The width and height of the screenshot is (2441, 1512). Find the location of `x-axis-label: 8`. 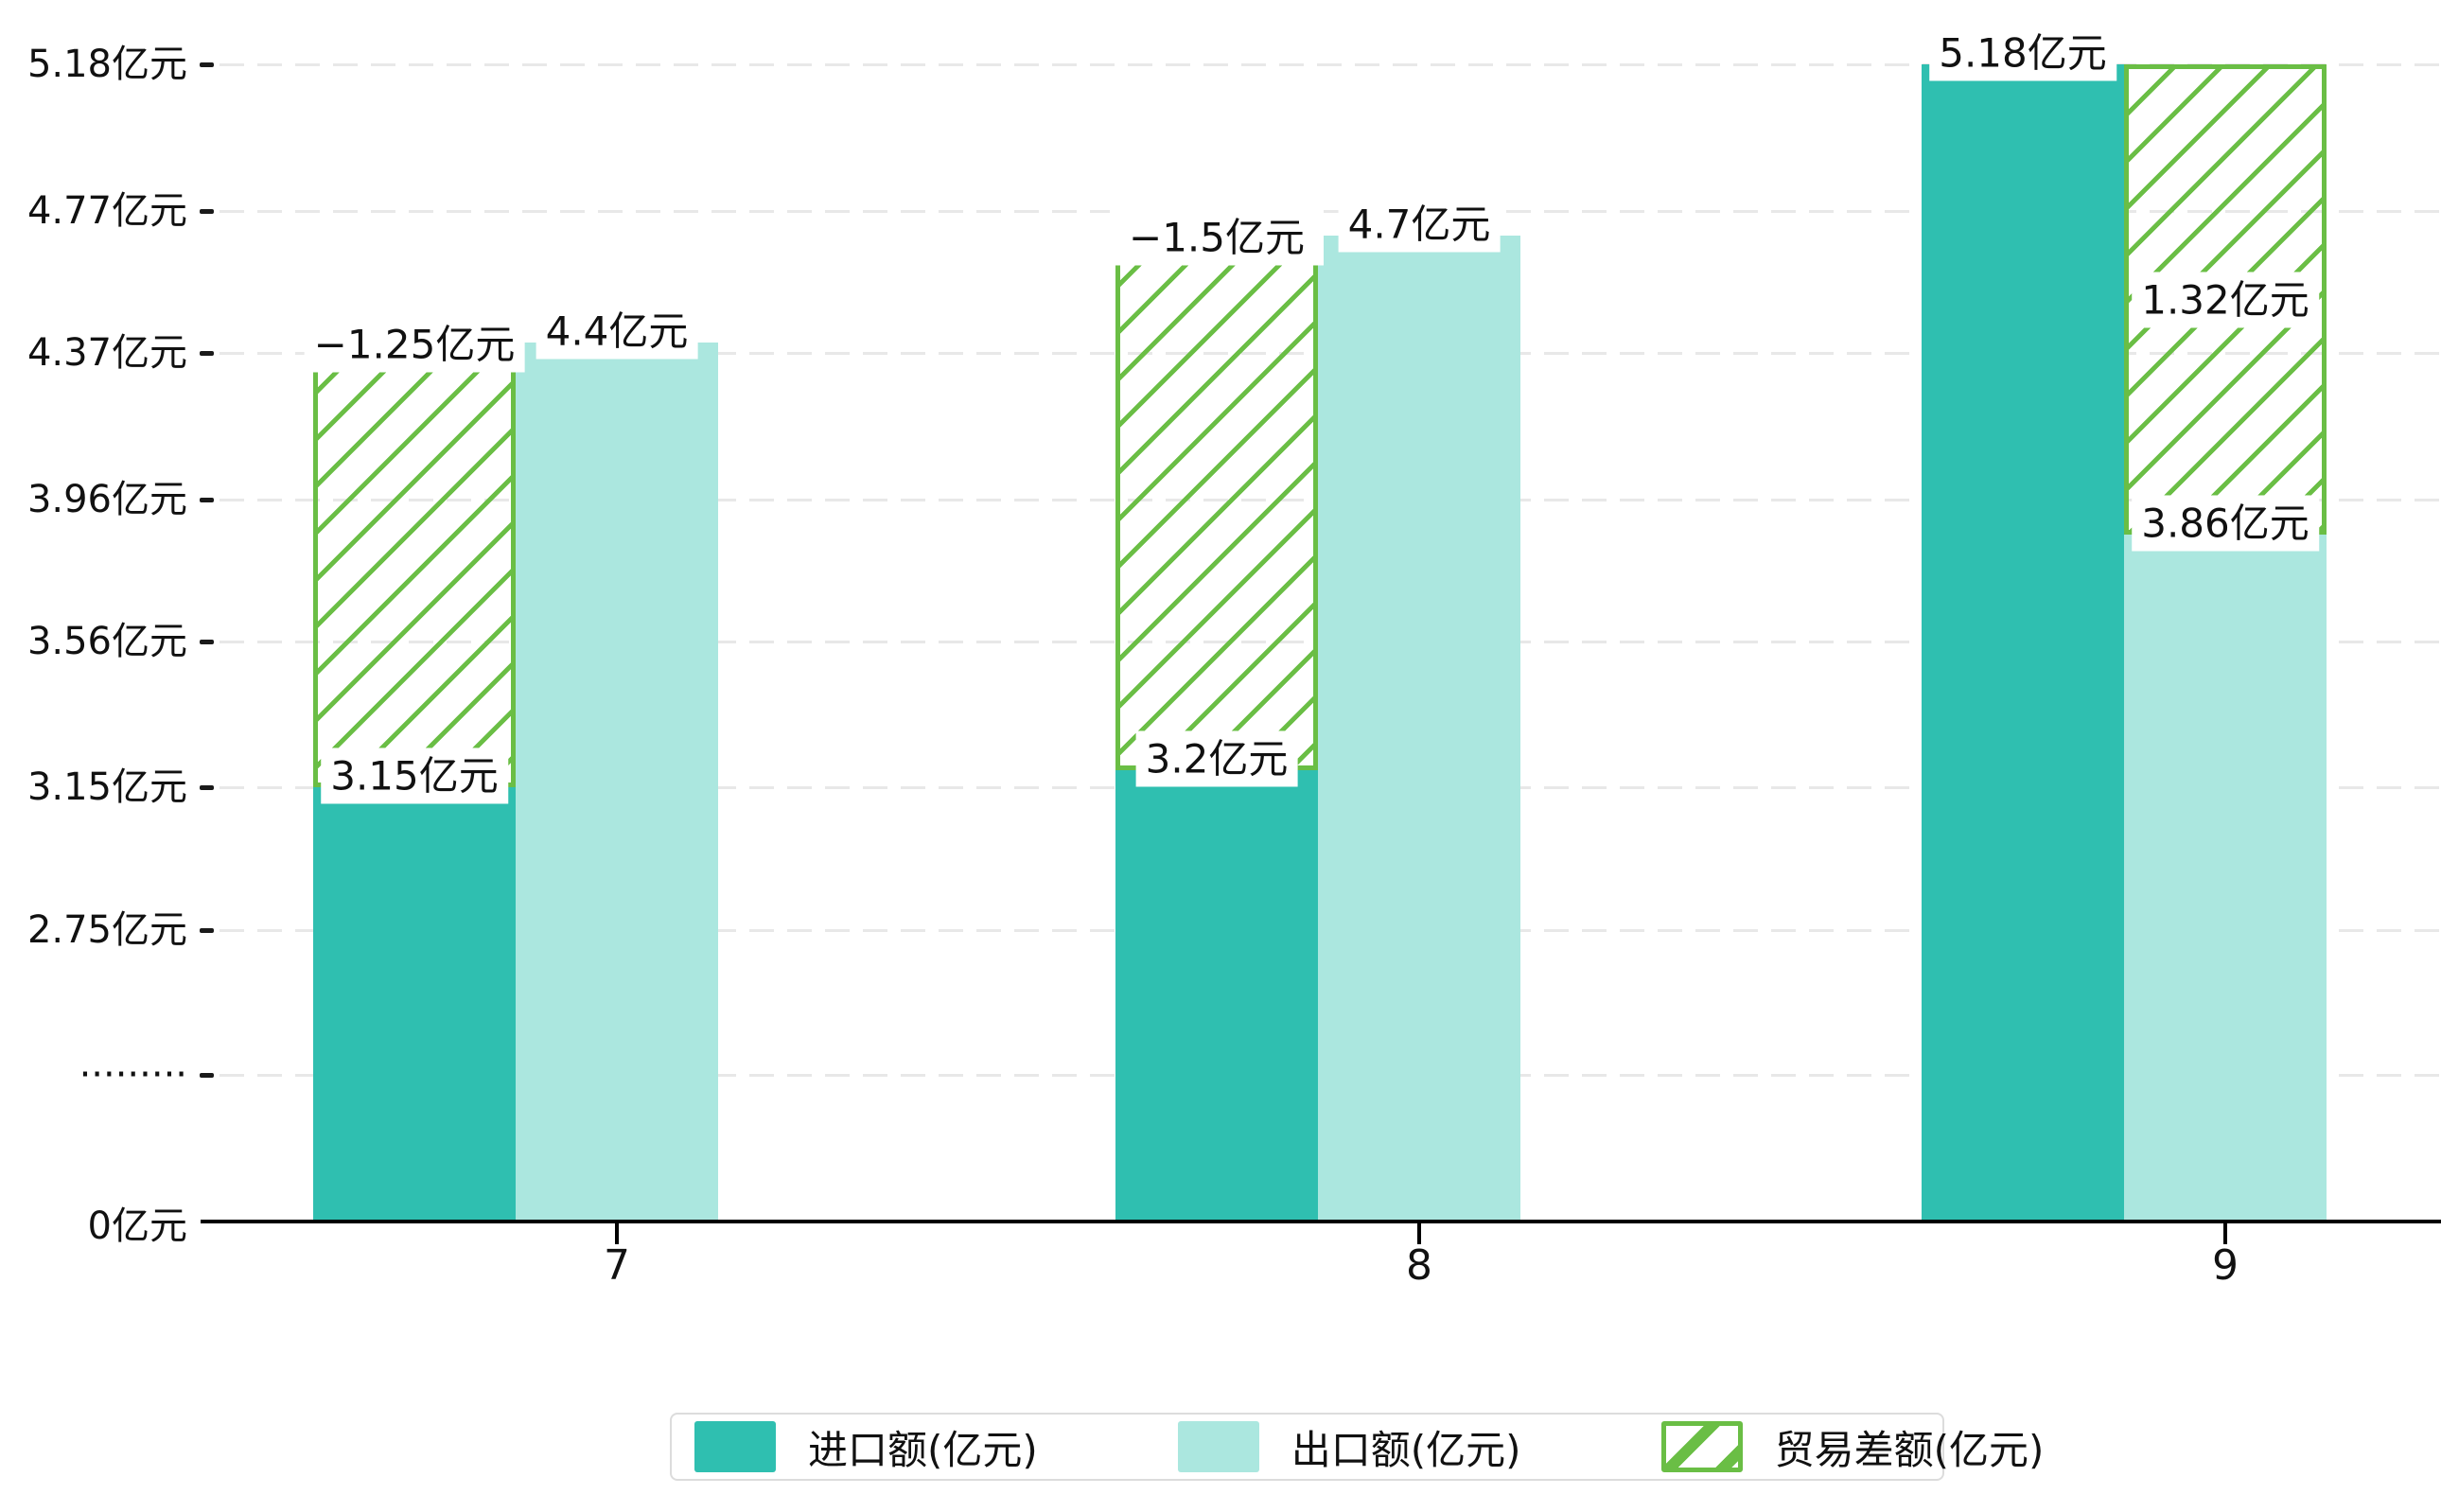

x-axis-label: 8 is located at coordinates (1419, 1265).